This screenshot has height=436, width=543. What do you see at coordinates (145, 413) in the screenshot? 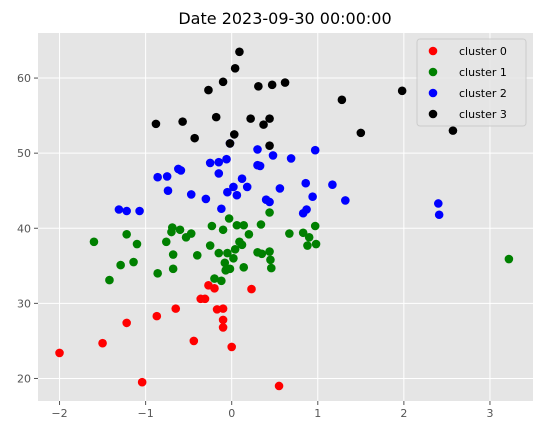
I see `x-tick-label: −1` at bounding box center [145, 413].